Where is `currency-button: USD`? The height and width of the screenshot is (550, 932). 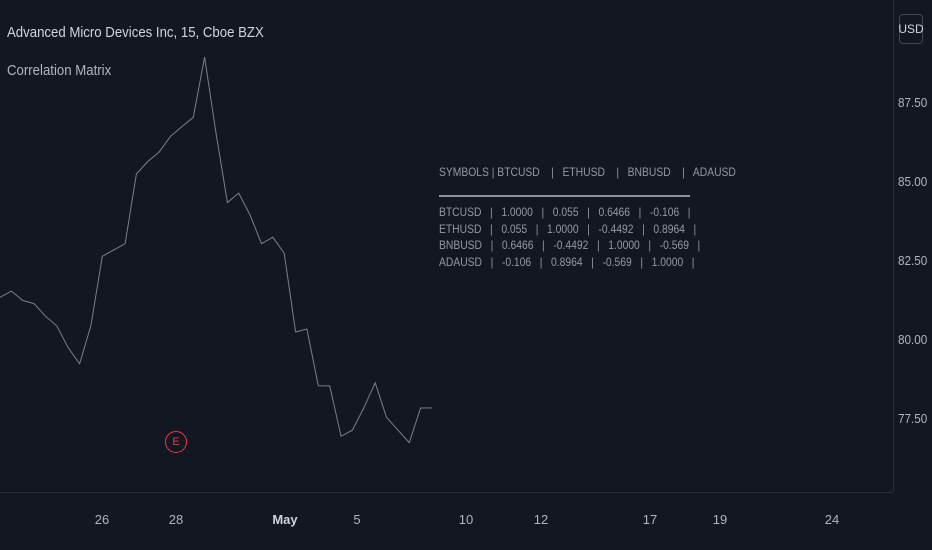
currency-button: USD is located at coordinates (911, 29).